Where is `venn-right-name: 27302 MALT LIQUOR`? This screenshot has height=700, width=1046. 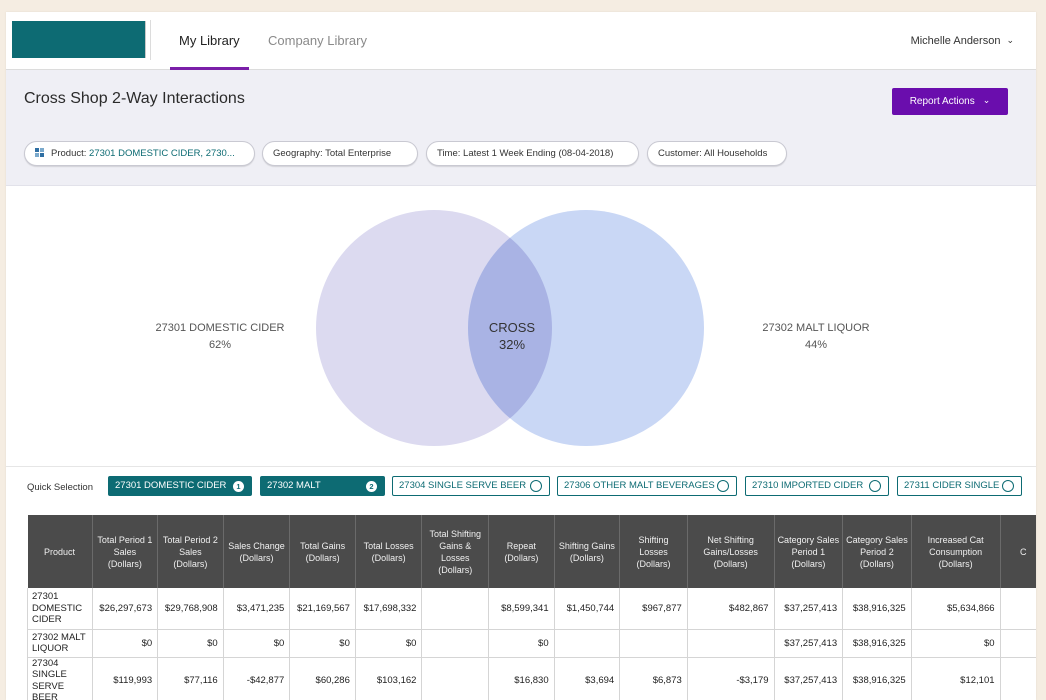
venn-right-name: 27302 MALT LIQUOR is located at coordinates (816, 328).